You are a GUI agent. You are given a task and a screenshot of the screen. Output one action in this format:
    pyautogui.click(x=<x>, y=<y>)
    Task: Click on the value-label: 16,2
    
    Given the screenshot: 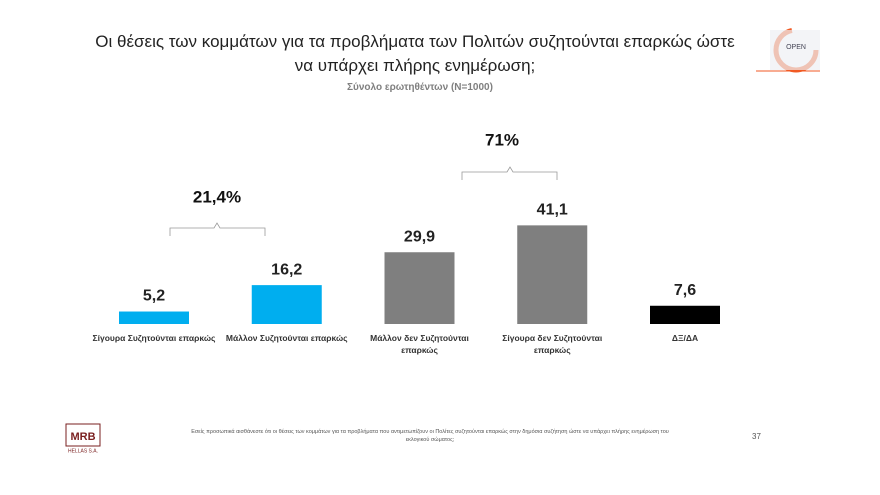 What is the action you would take?
    pyautogui.click(x=286, y=269)
    